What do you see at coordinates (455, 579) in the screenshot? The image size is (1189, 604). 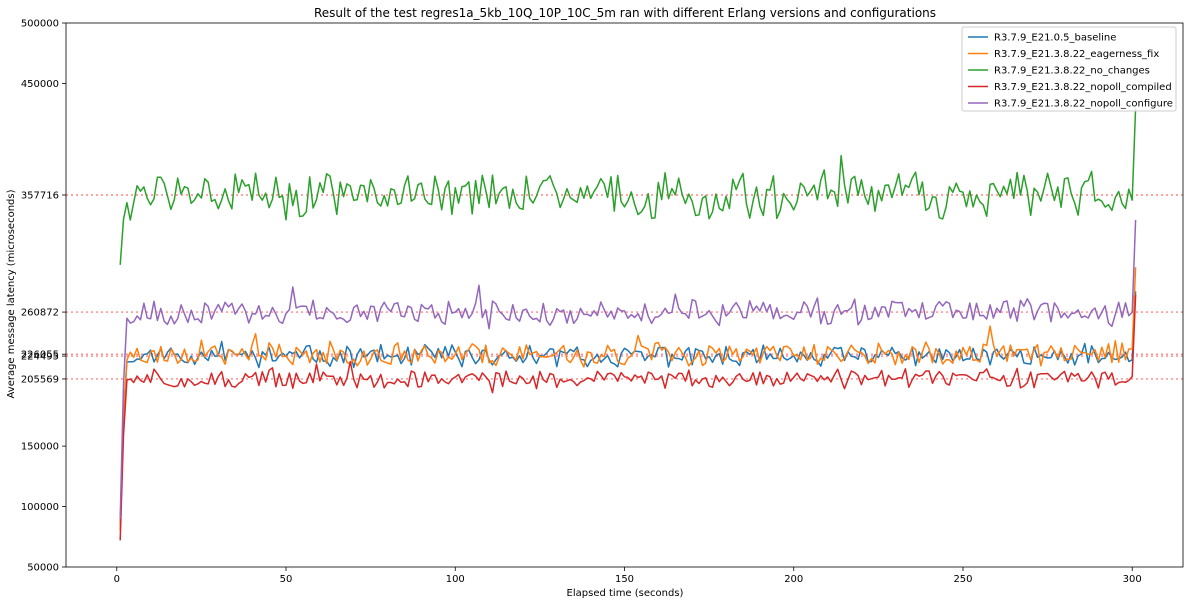 I see `x-tick-label: 100` at bounding box center [455, 579].